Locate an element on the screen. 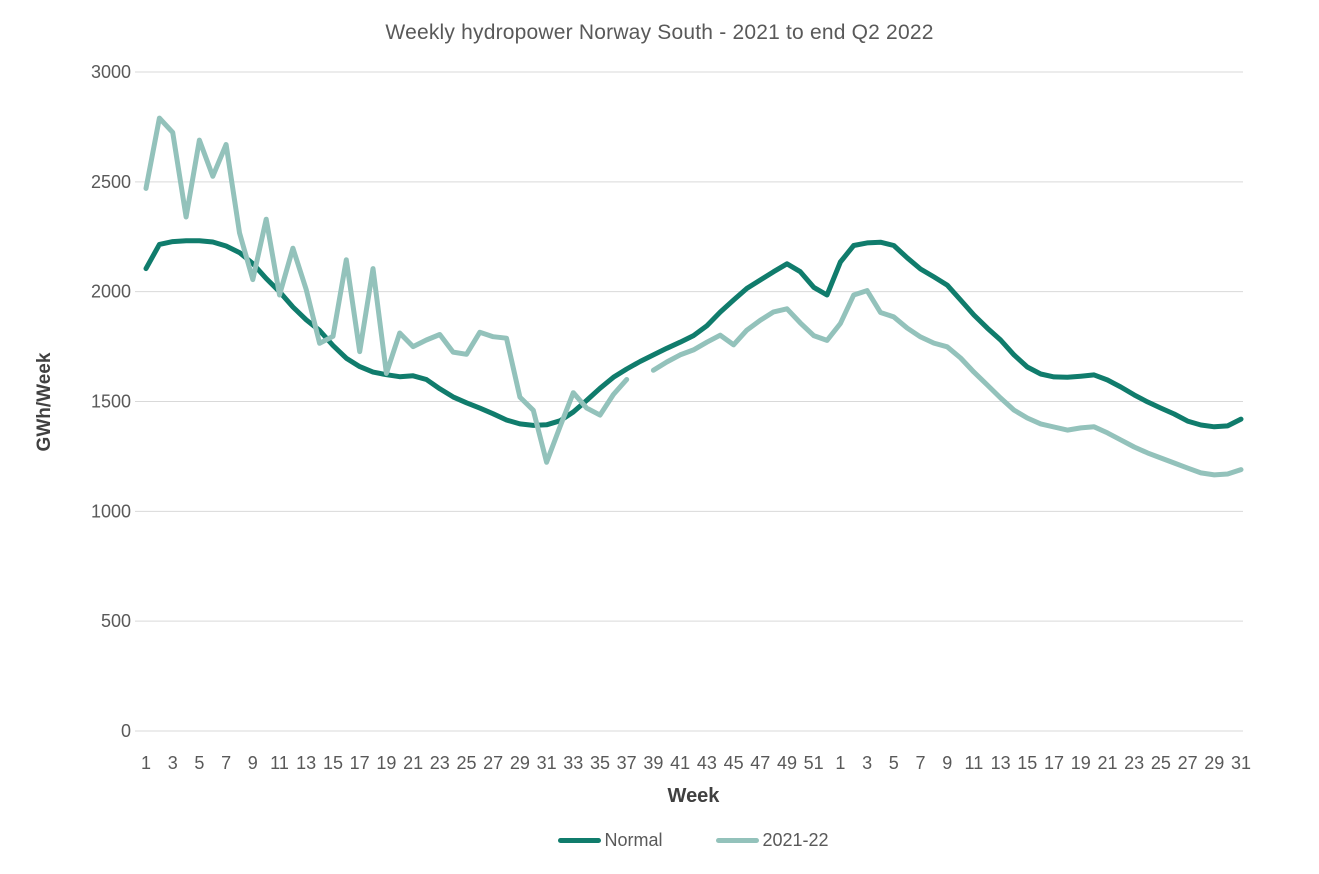 This screenshot has width=1319, height=874. x-tick-label: 33 is located at coordinates (573, 763).